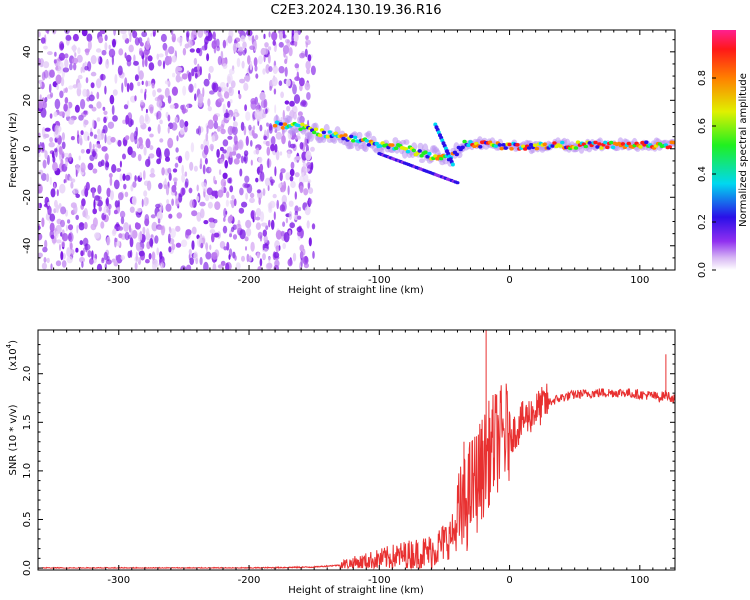  Describe the element at coordinates (452, 164) in the screenshot. I see `signal-branch-mark` at that location.